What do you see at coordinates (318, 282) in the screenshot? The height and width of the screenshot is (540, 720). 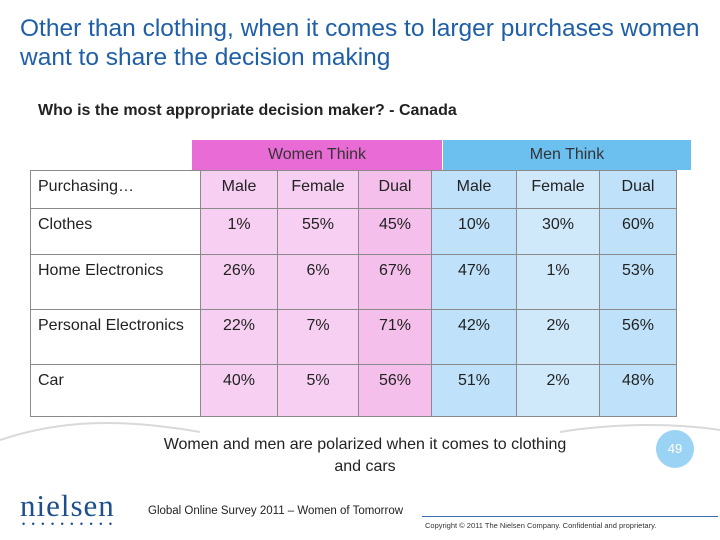 I see `cell: 6%` at bounding box center [318, 282].